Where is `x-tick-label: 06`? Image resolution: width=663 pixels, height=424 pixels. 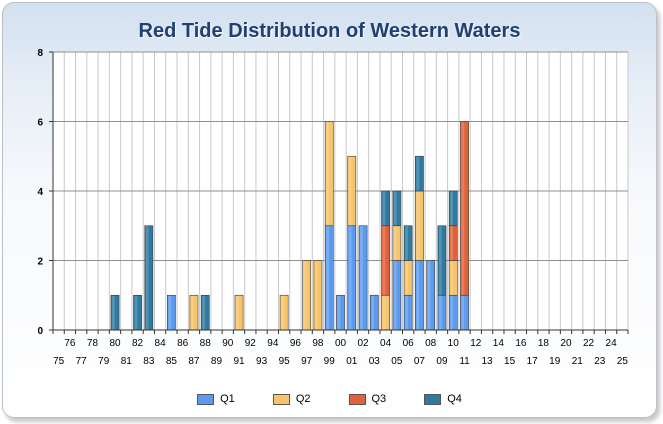 x-tick-label: 06 is located at coordinates (409, 343).